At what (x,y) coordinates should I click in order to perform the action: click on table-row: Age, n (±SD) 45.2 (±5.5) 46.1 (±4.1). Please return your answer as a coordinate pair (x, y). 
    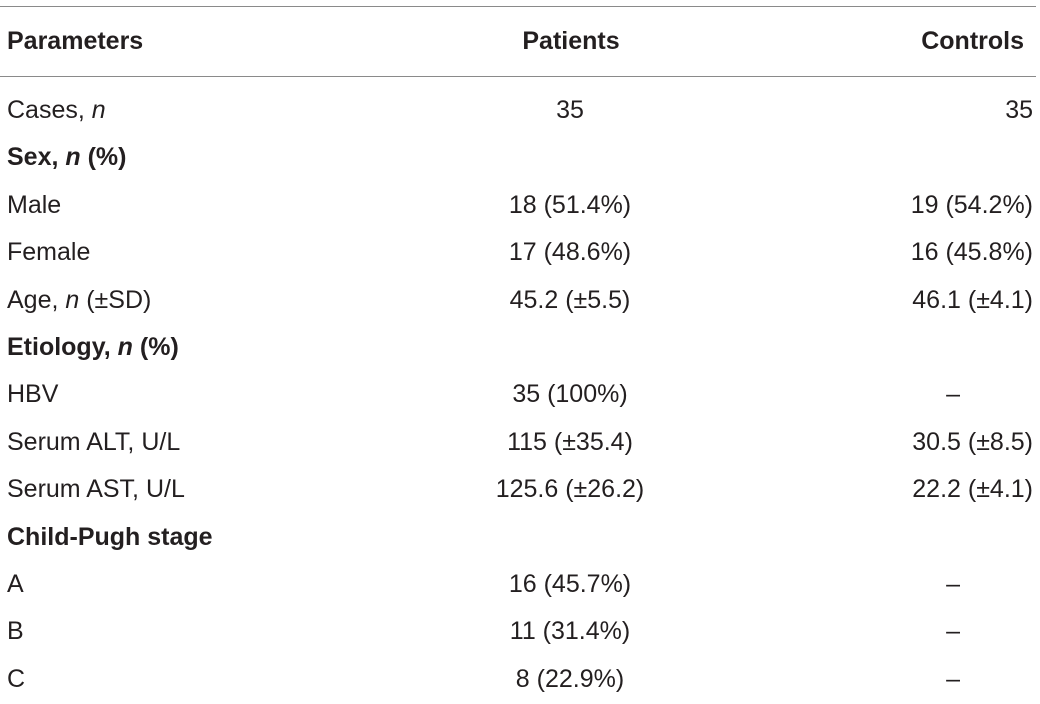
    Looking at the image, I should click on (520, 301).